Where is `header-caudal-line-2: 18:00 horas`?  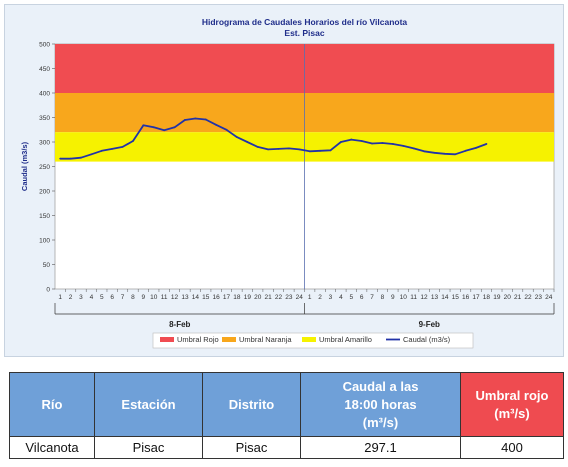
header-caudal-line-2: 18:00 horas is located at coordinates (380, 404).